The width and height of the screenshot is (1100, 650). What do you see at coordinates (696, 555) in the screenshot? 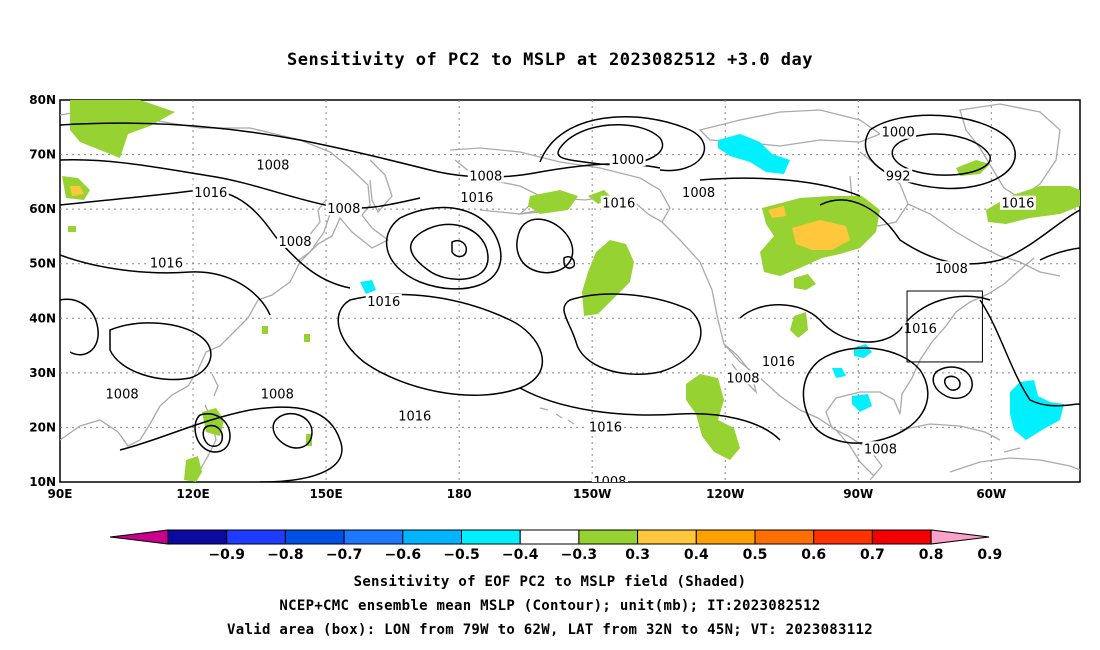
I see `colorbar-tick-label: 0.4` at bounding box center [696, 555].